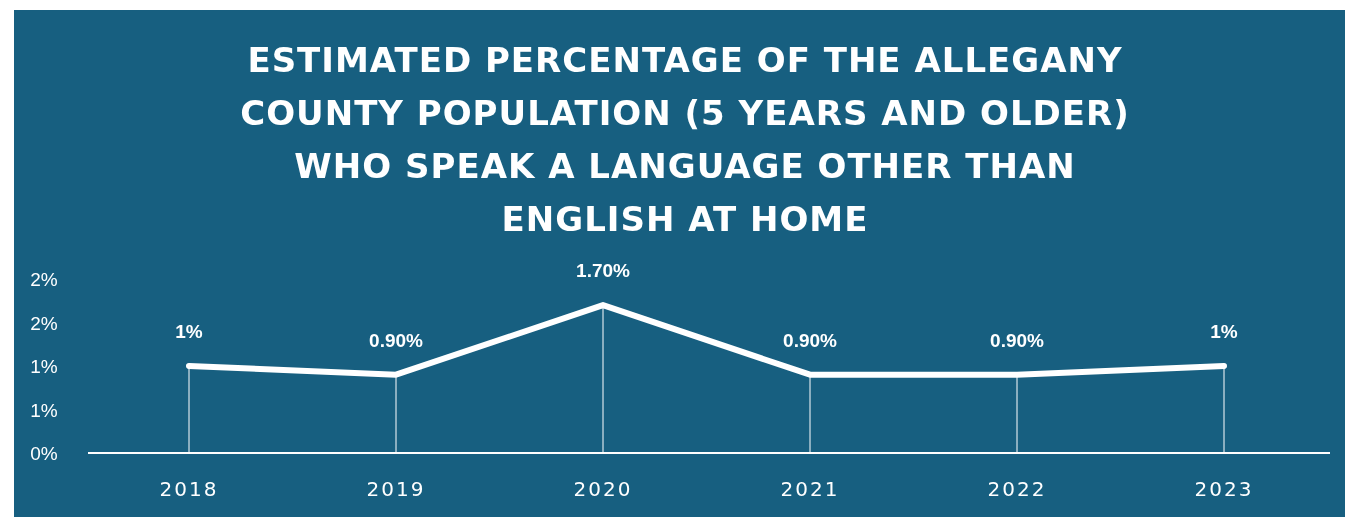 The image size is (1345, 517). I want to click on x-tick-label: 2022, so click(1017, 489).